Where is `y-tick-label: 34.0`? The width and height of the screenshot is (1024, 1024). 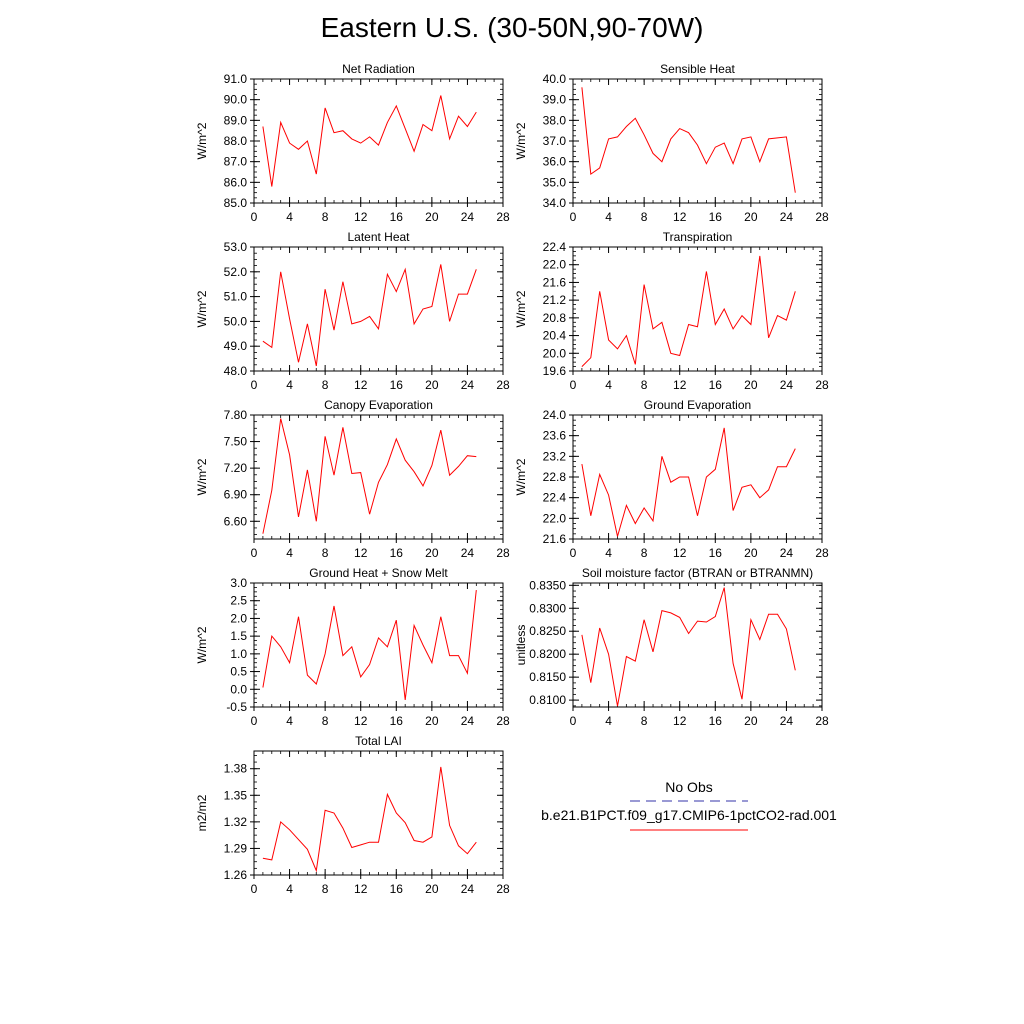 y-tick-label: 34.0 is located at coordinates (555, 203).